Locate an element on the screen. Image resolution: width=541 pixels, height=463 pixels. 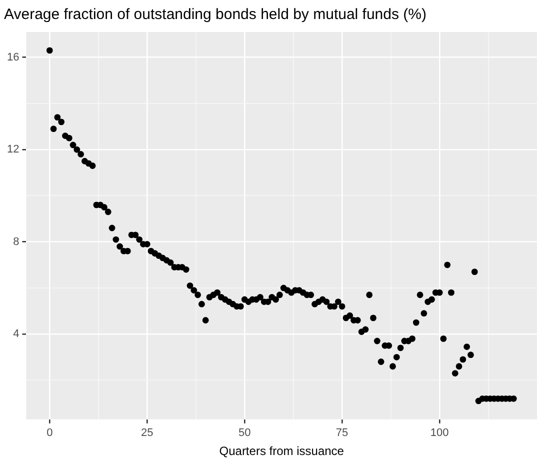
chart-title: Average fraction of outstanding bonds held by mutual funds (%) is located at coordinates (215, 15).